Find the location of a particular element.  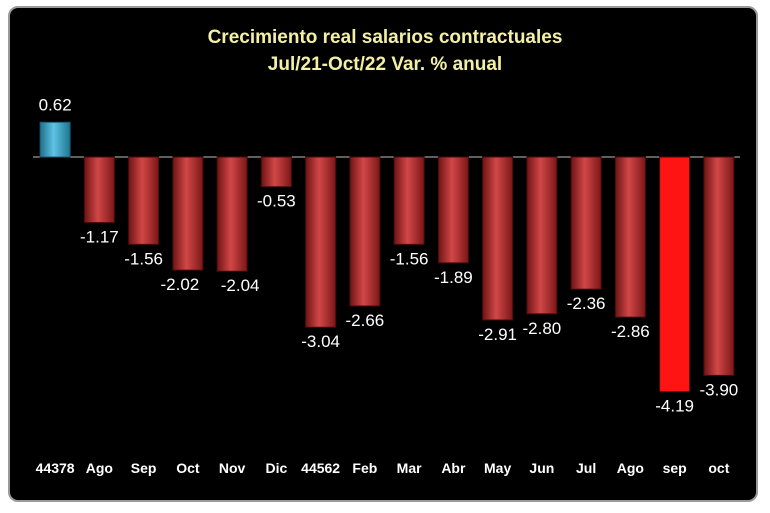

value-label-15: -3.90 is located at coordinates (719, 389).